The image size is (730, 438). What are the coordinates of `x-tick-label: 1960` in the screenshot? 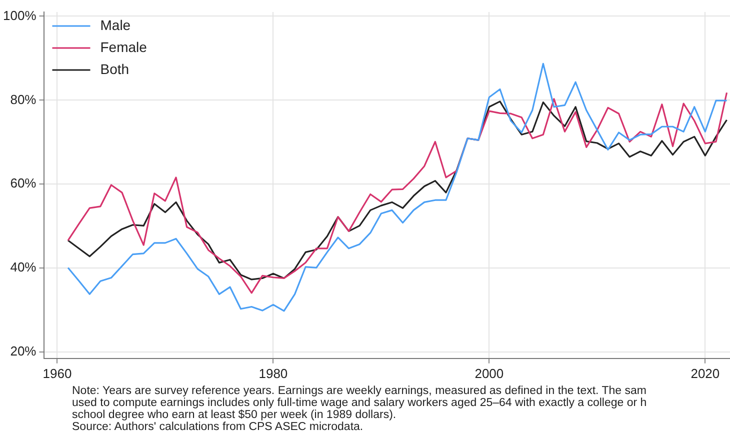 It's located at (57, 373).